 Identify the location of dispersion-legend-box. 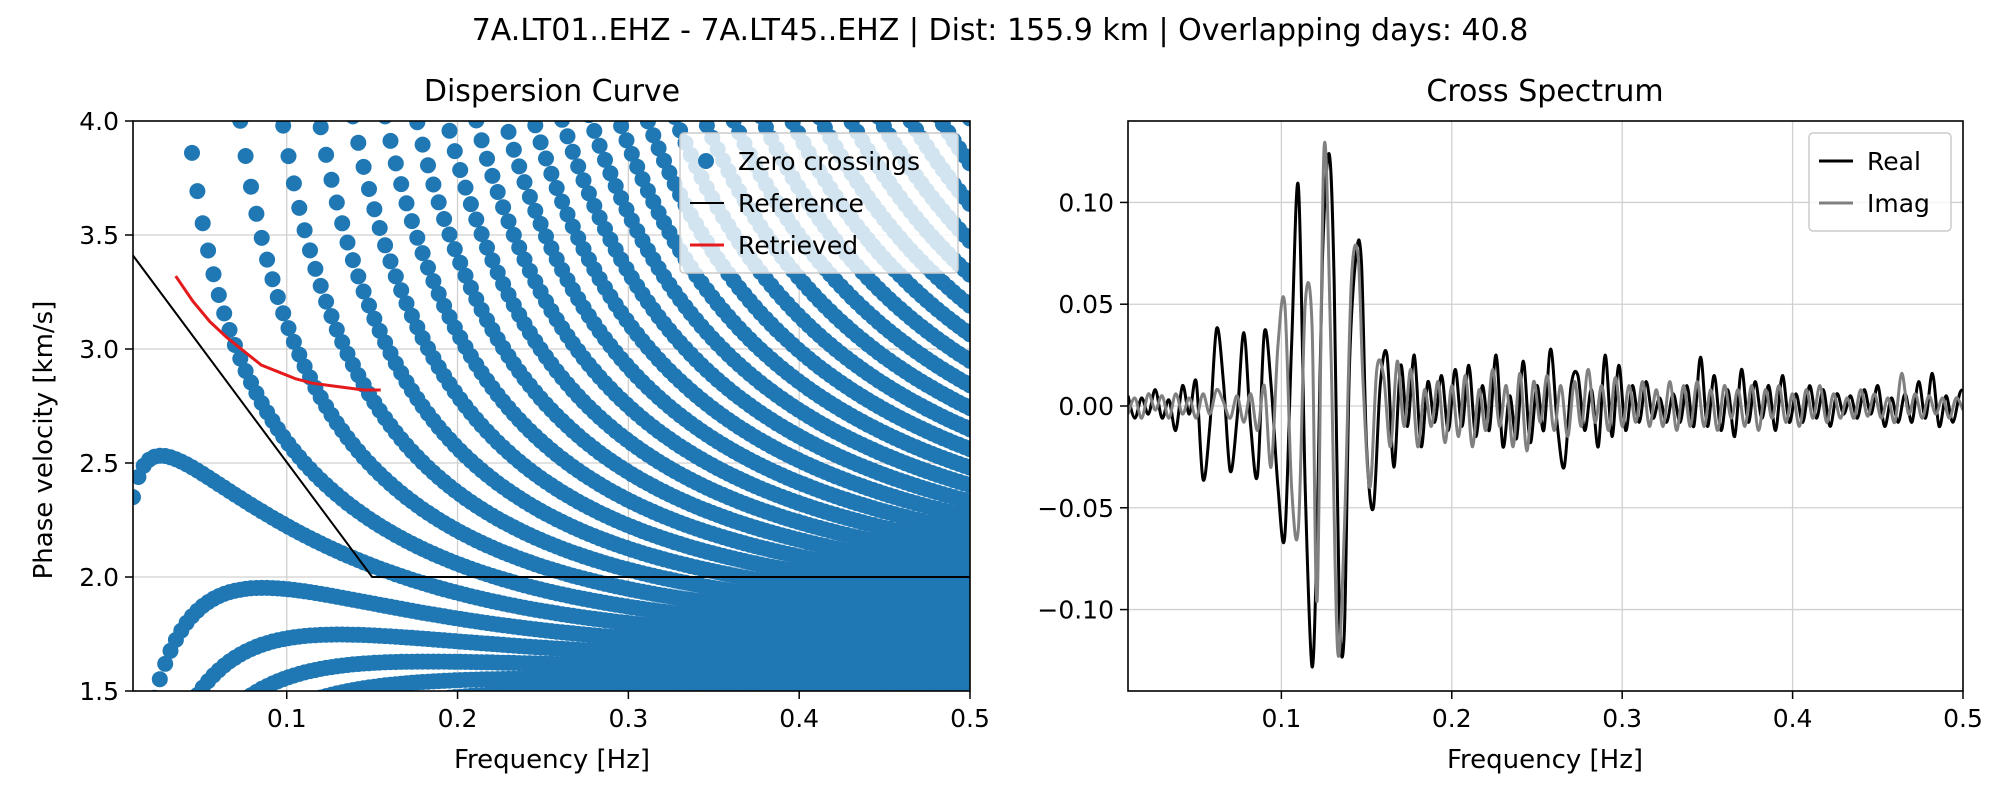
(819, 203).